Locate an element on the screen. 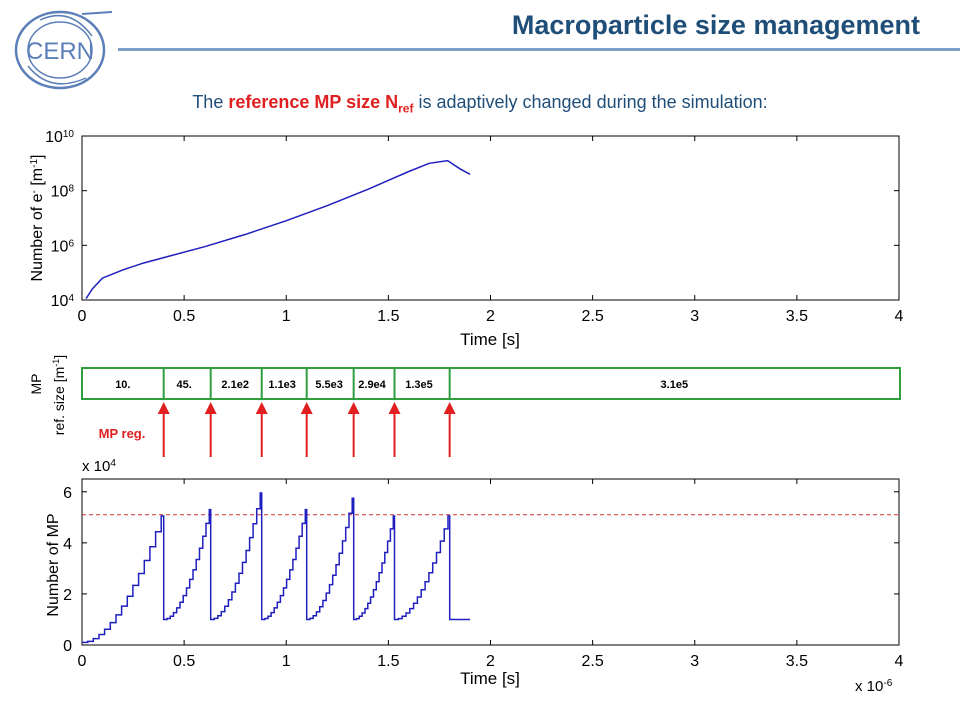 The height and width of the screenshot is (720, 960). mp-x-tick-label: 0 is located at coordinates (82, 661).